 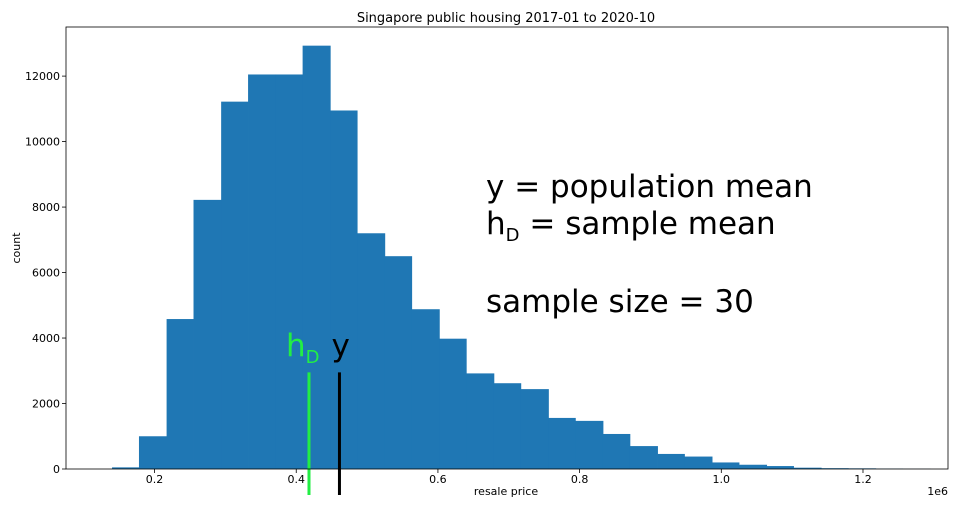 What do you see at coordinates (506, 491) in the screenshot?
I see `x-axis-label: resale price` at bounding box center [506, 491].